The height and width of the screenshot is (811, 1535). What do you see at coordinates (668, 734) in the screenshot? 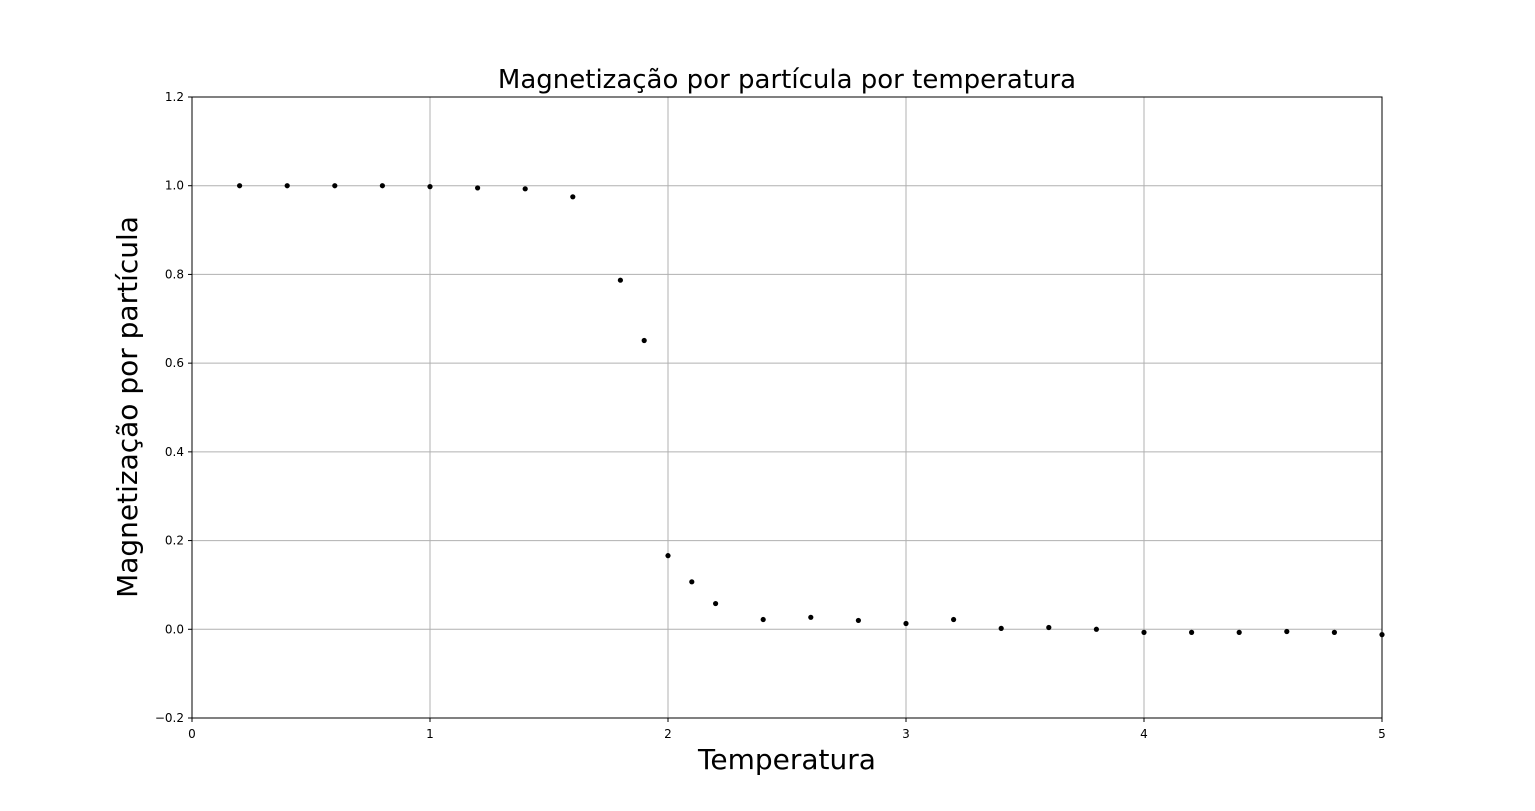
I see `x-tick-label: 2` at bounding box center [668, 734].